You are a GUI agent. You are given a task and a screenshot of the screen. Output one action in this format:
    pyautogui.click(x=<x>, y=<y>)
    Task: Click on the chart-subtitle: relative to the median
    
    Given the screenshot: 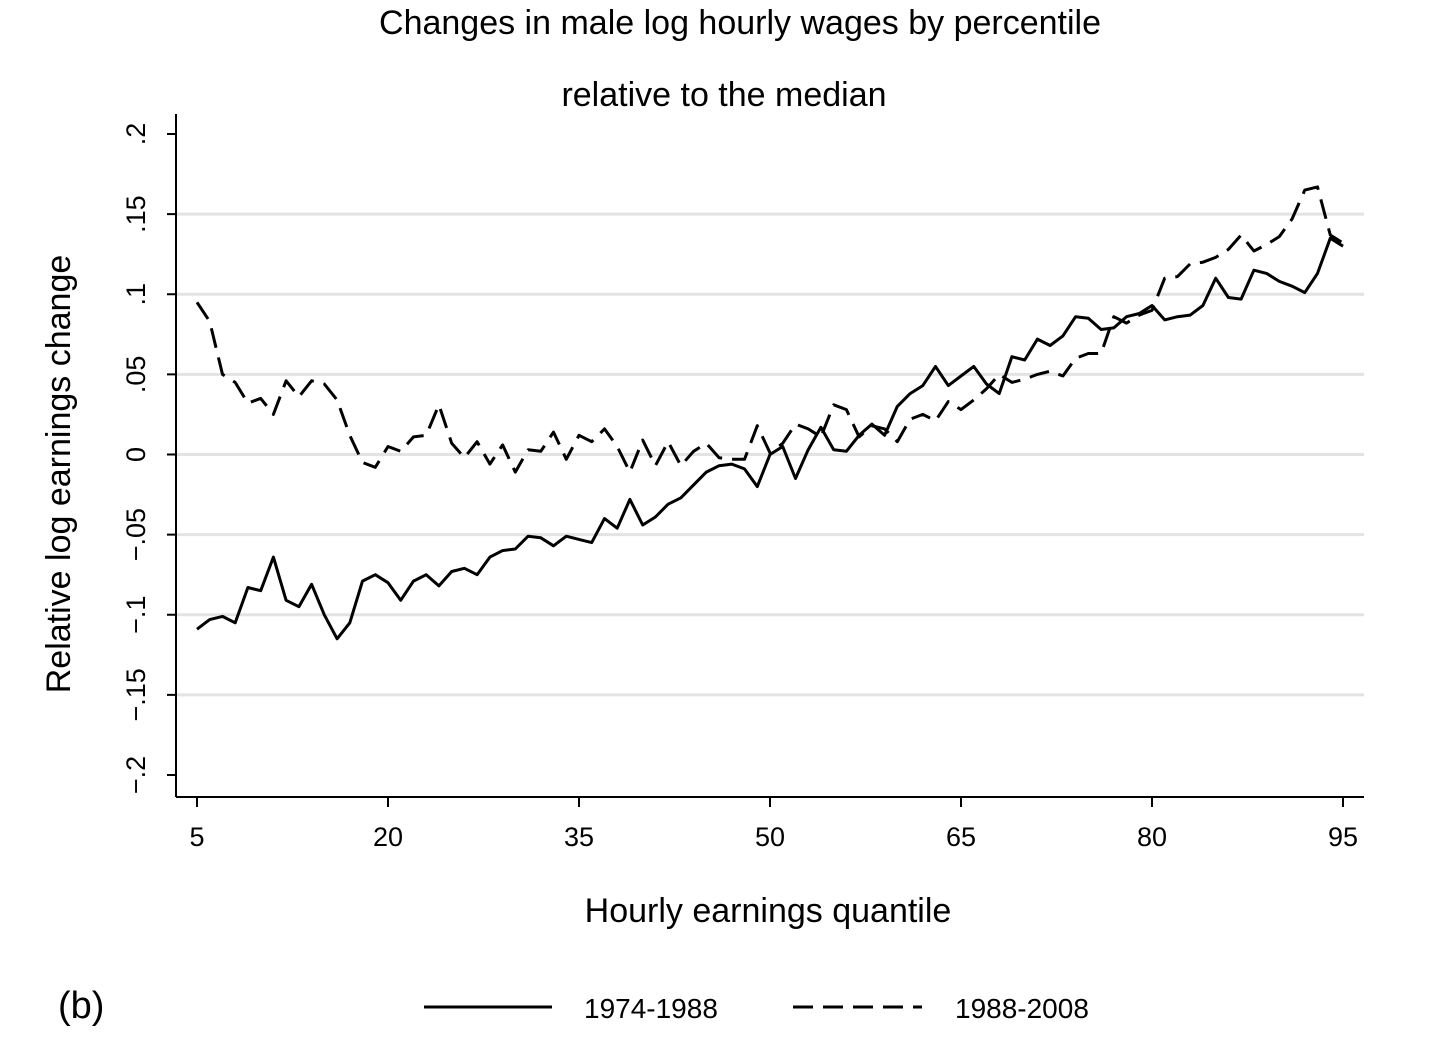 What is the action you would take?
    pyautogui.click(x=723, y=95)
    